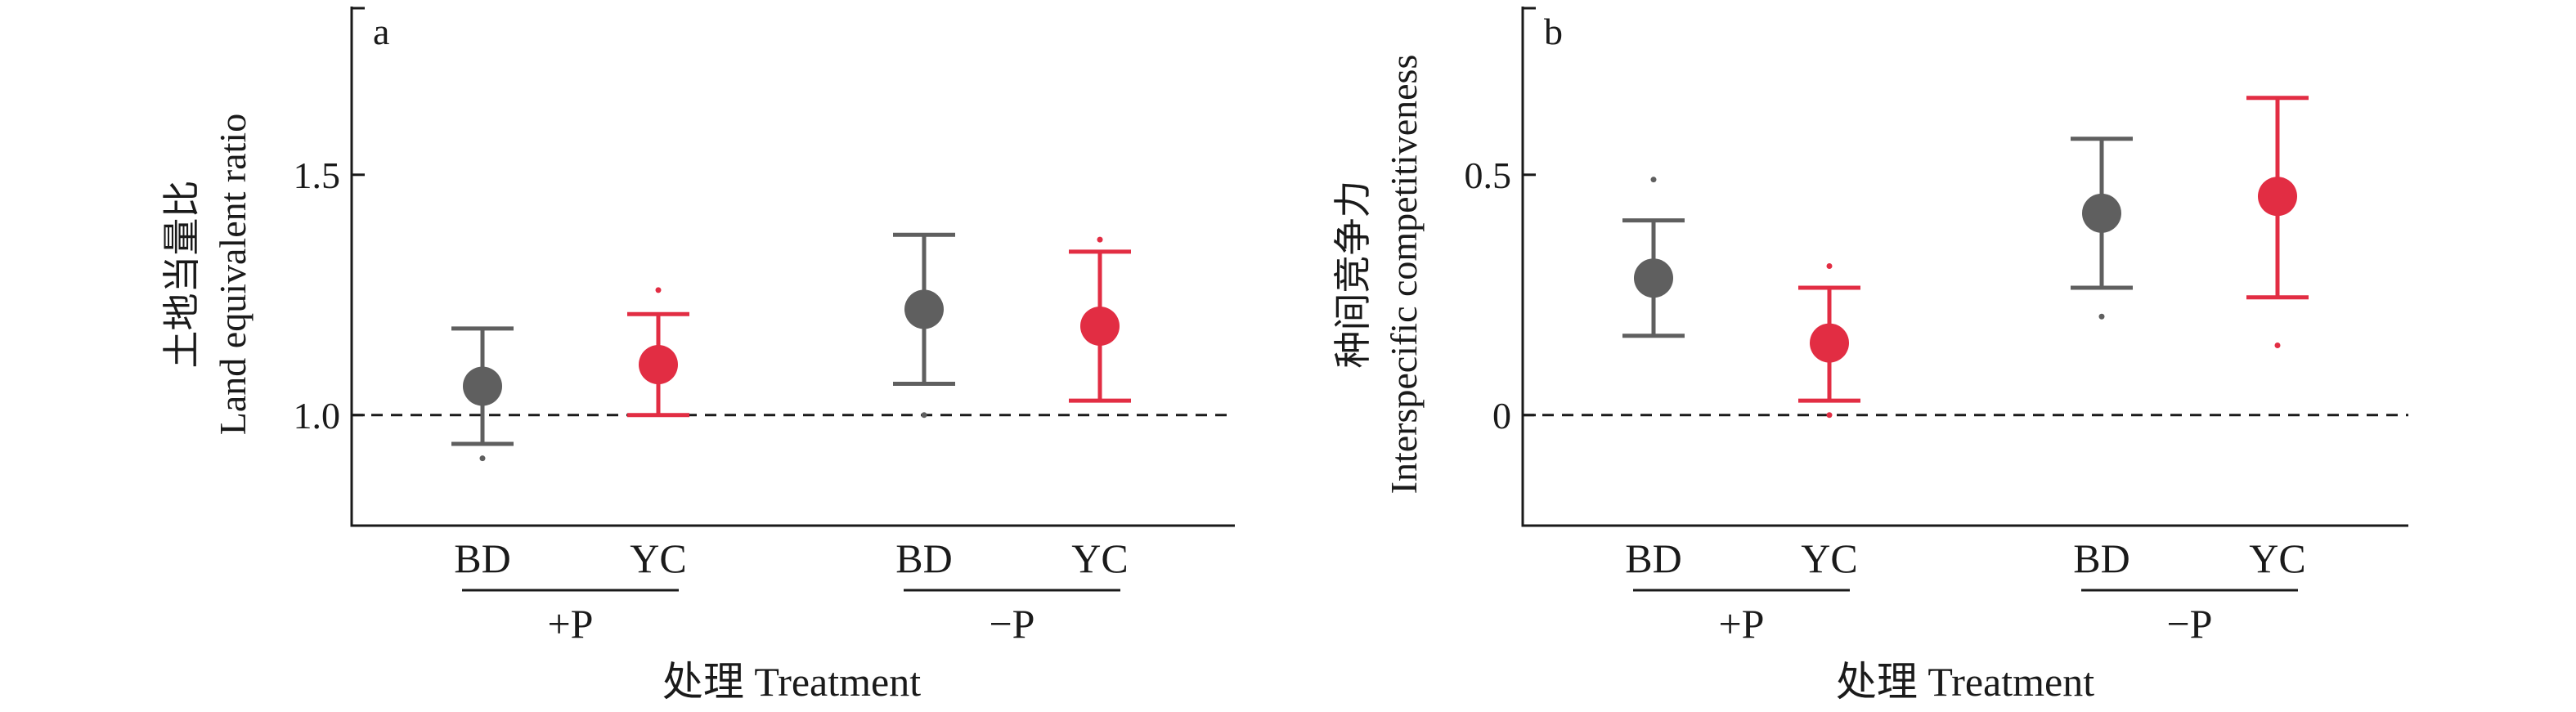 This screenshot has width=2576, height=712. Describe the element at coordinates (1553, 31) in the screenshot. I see `panel-label: b` at that location.